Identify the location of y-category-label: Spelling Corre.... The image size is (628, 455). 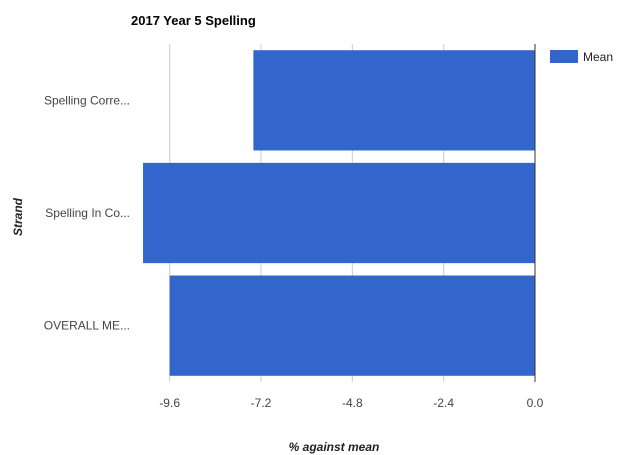
(87, 100).